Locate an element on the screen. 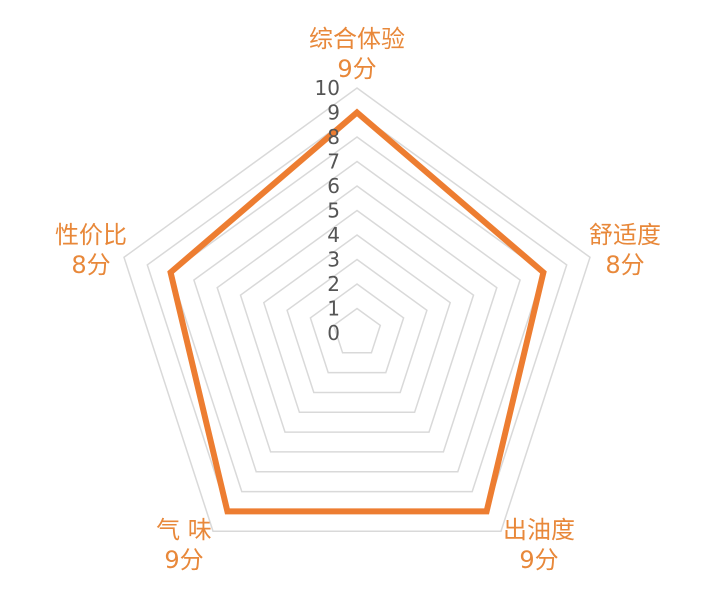 The image size is (723, 597). category-label-3: 气 味 is located at coordinates (184, 530).